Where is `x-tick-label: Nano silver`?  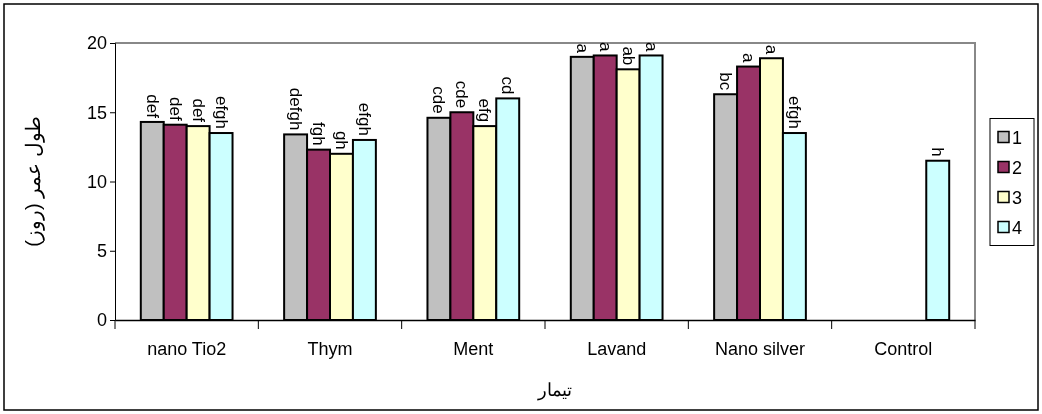
x-tick-label: Nano silver is located at coordinates (760, 348).